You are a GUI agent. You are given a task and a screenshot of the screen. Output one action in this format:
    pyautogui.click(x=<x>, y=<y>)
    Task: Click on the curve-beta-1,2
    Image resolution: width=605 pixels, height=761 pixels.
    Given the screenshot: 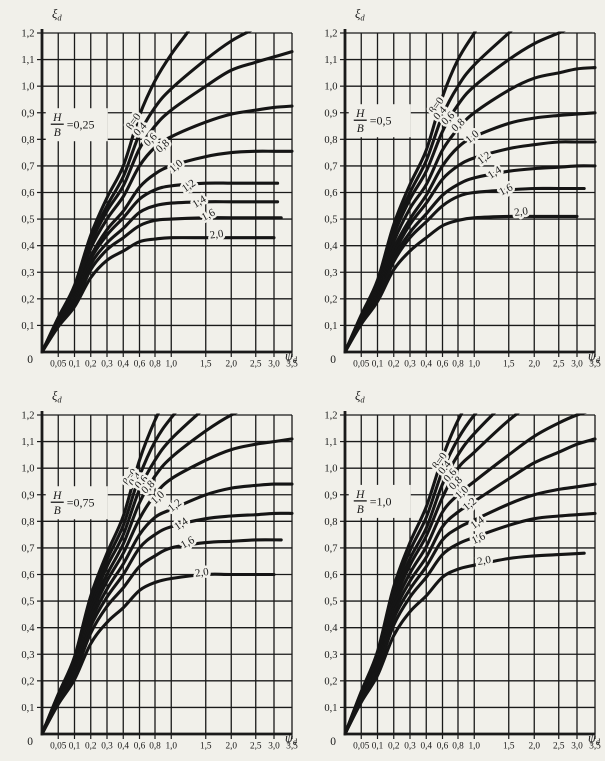 What is the action you would take?
    pyautogui.click(x=471, y=246)
    